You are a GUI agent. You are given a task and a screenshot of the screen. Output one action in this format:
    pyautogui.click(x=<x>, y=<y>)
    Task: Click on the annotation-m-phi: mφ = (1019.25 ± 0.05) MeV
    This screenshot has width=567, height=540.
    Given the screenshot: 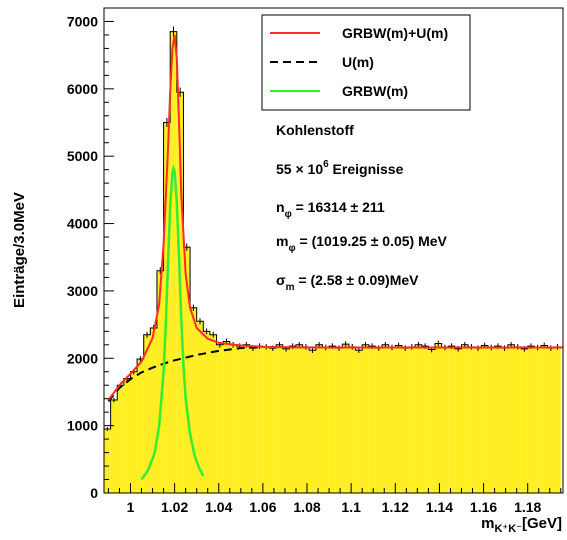 What is the action you would take?
    pyautogui.click(x=362, y=243)
    